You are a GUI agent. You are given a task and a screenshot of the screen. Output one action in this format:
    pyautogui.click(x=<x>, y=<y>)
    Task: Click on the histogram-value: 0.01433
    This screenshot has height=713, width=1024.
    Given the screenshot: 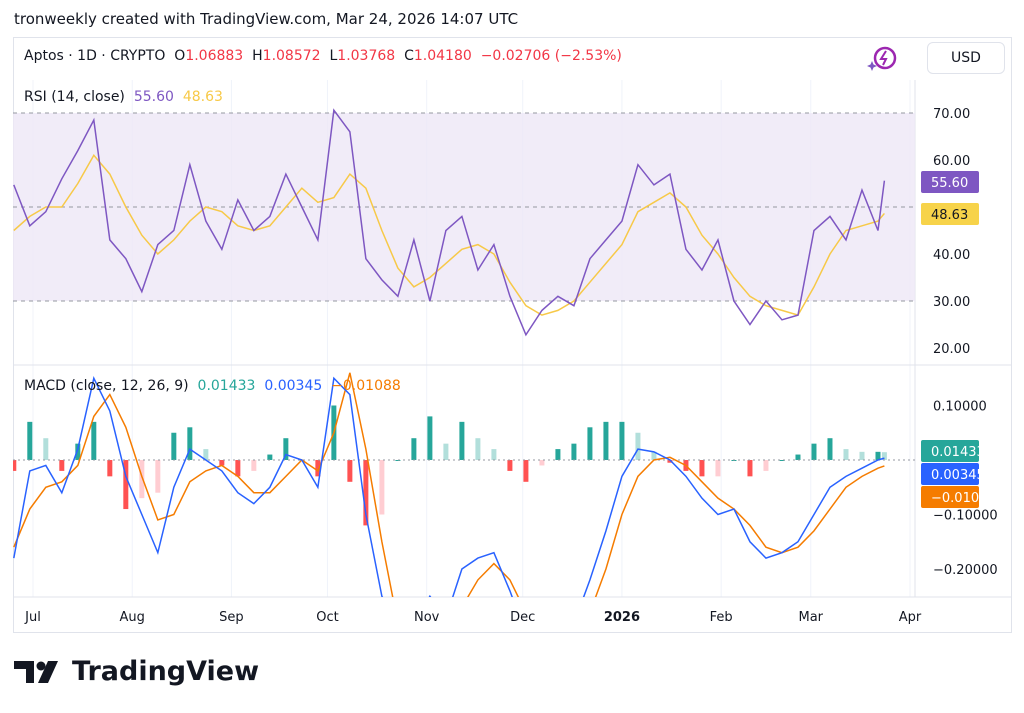 What is the action you would take?
    pyautogui.click(x=226, y=386)
    